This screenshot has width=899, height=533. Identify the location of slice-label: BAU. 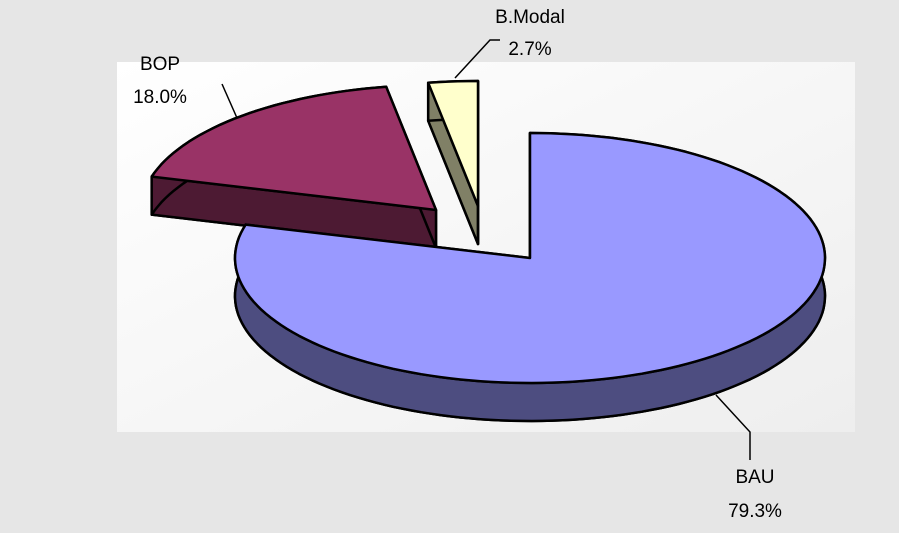
(754, 477).